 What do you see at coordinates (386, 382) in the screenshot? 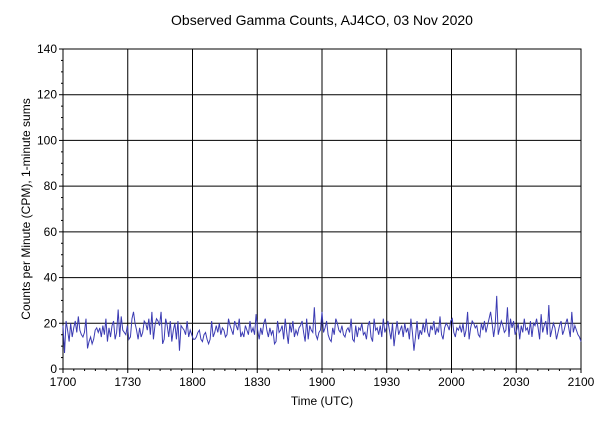
I see `x-tick-label: 1930` at bounding box center [386, 382].